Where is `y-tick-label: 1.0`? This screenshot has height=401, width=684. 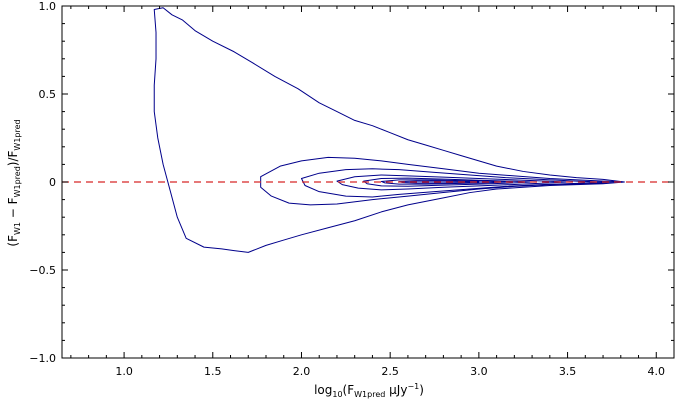 y-tick-label: 1.0 is located at coordinates (48, 6).